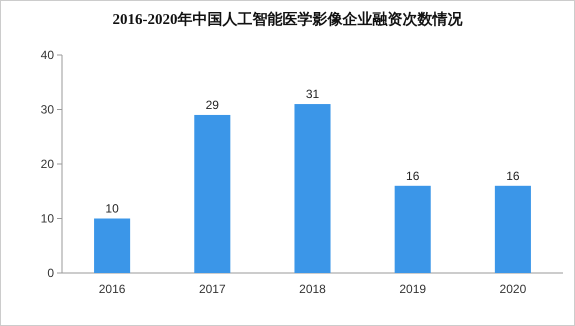 This screenshot has height=326, width=575. Describe the element at coordinates (112, 209) in the screenshot. I see `data-label: 10` at that location.